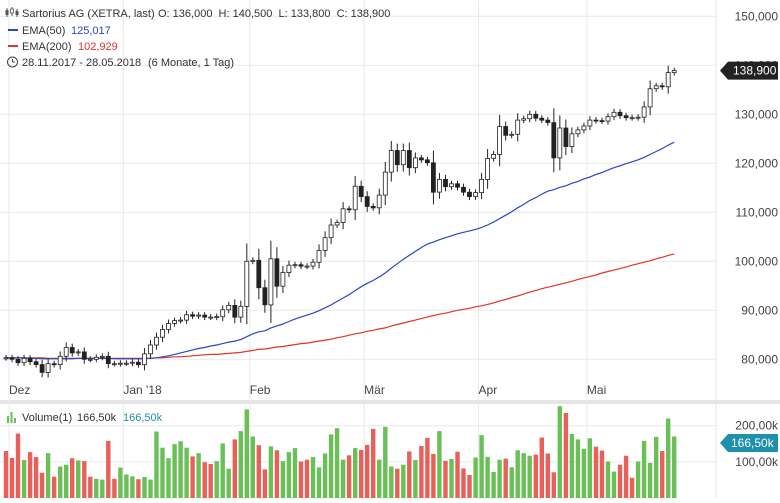  Describe the element at coordinates (97, 418) in the screenshot. I see `volume-value-1: 166,50k` at that location.